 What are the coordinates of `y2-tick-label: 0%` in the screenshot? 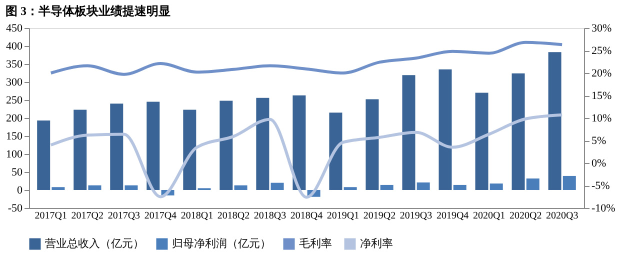 It's located at (599, 164).